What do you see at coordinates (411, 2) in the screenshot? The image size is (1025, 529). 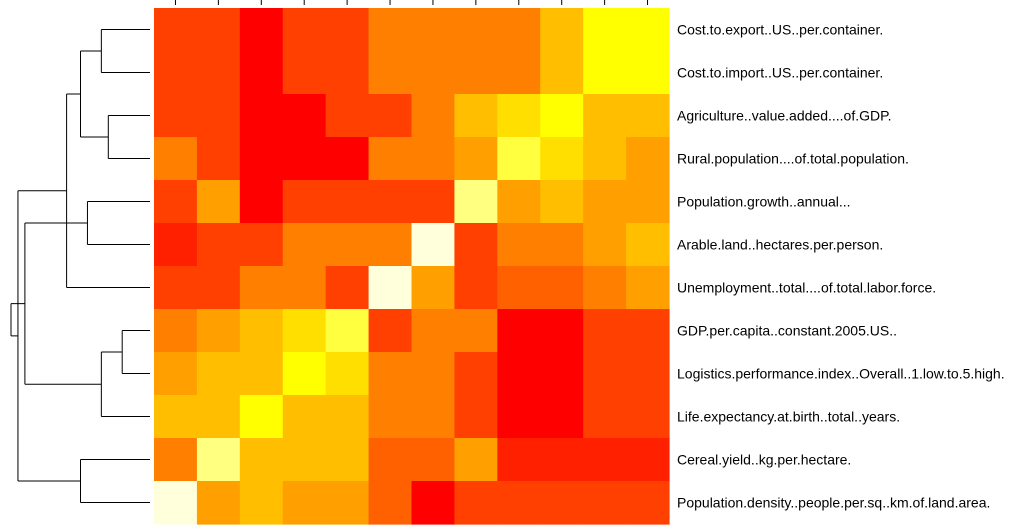 I see `column-ticks` at bounding box center [411, 2].